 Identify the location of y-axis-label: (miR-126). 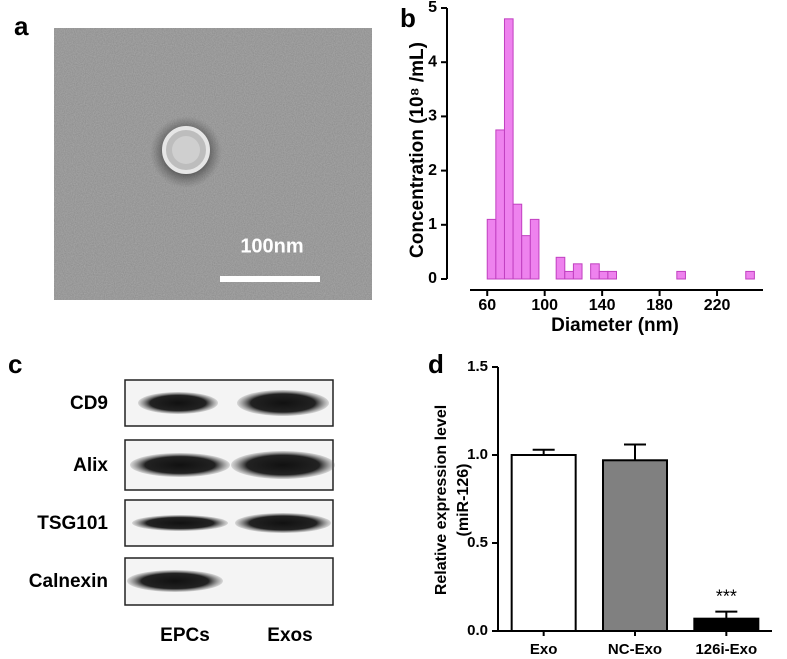
(463, 500).